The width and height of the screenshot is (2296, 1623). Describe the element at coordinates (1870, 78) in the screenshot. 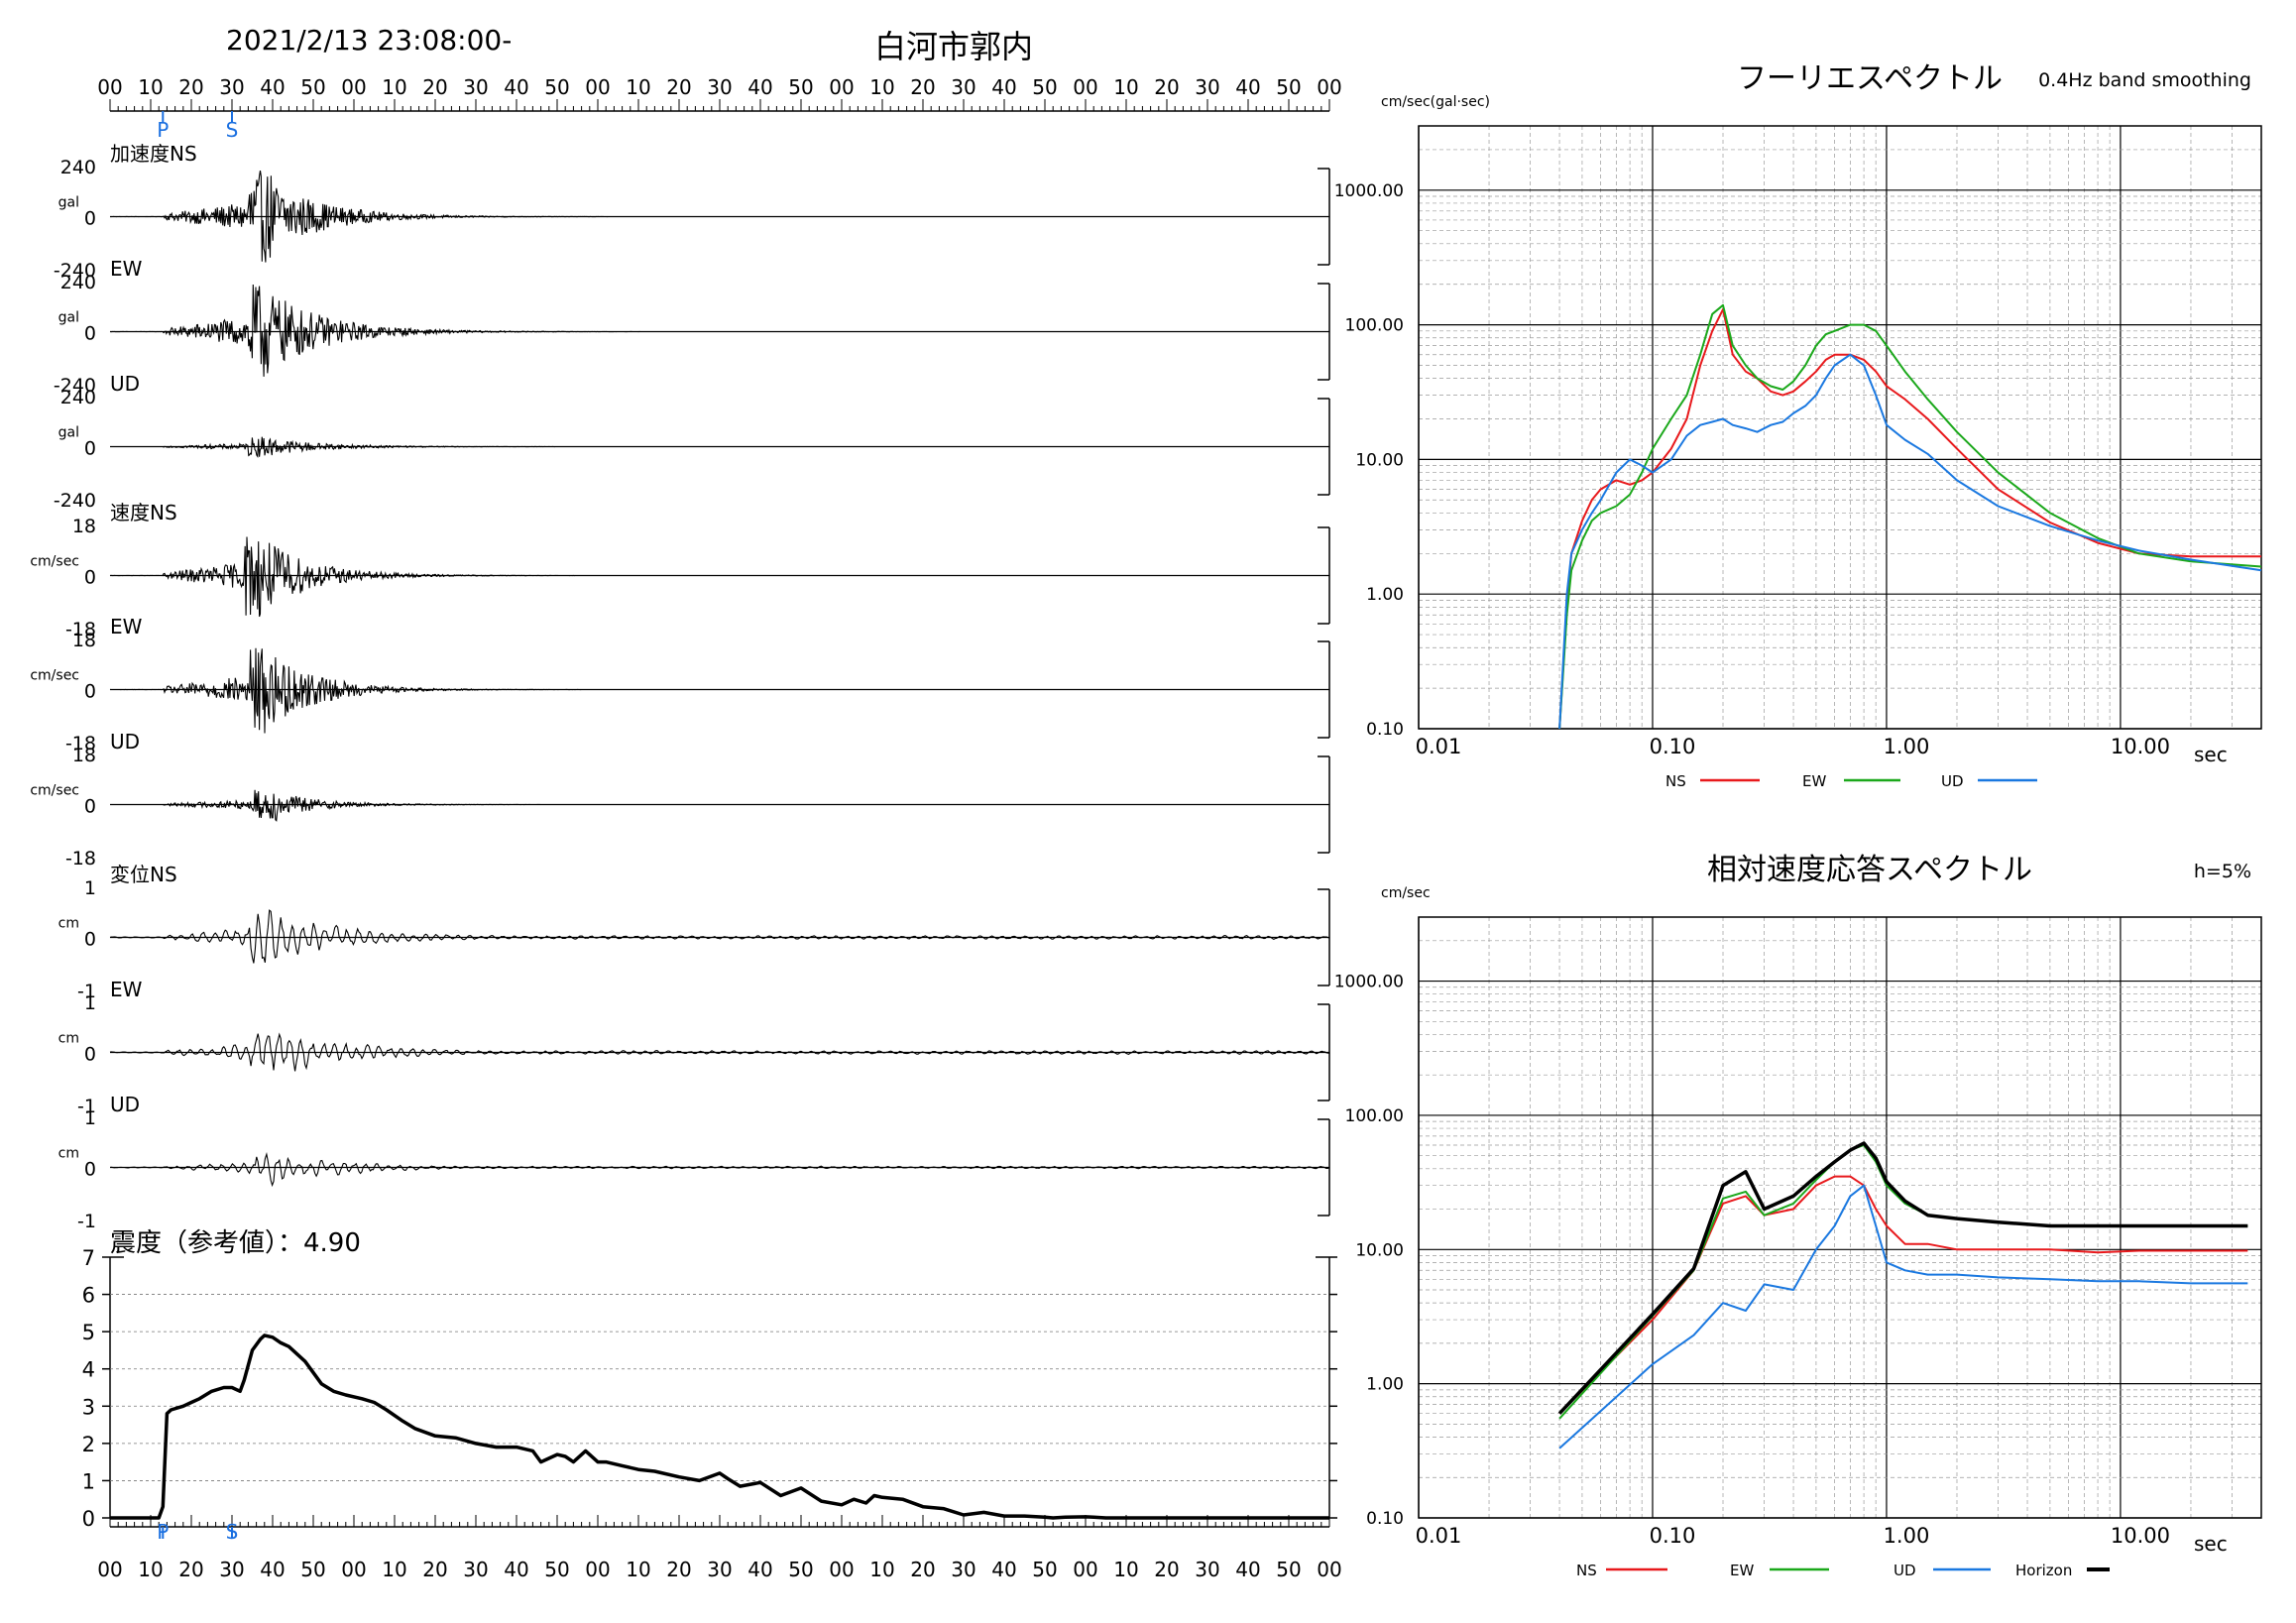

I see `spectrum-title: フーリエスペクトル` at that location.